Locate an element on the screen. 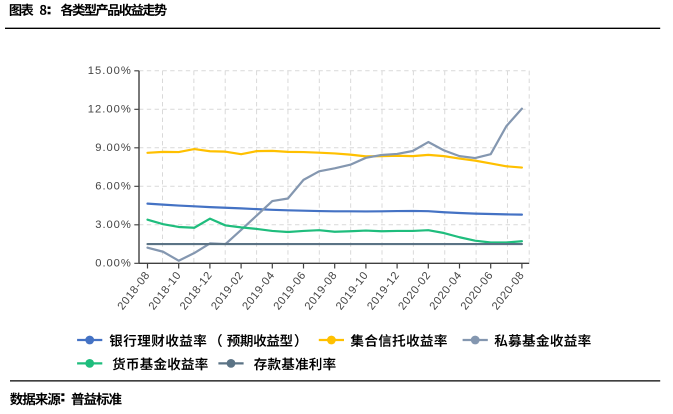 This screenshot has height=414, width=673. svg-text: 0.00% is located at coordinates (113, 264).